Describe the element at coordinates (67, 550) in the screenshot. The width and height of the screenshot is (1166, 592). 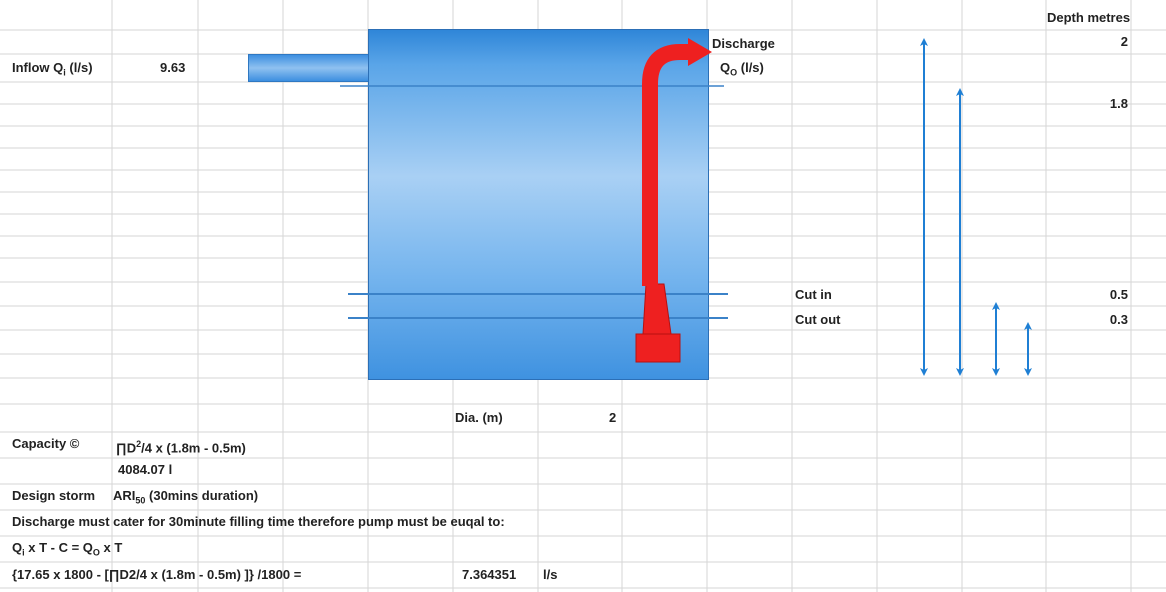
I see `balance-equation: Qi x T - C = QO x T` at that location.